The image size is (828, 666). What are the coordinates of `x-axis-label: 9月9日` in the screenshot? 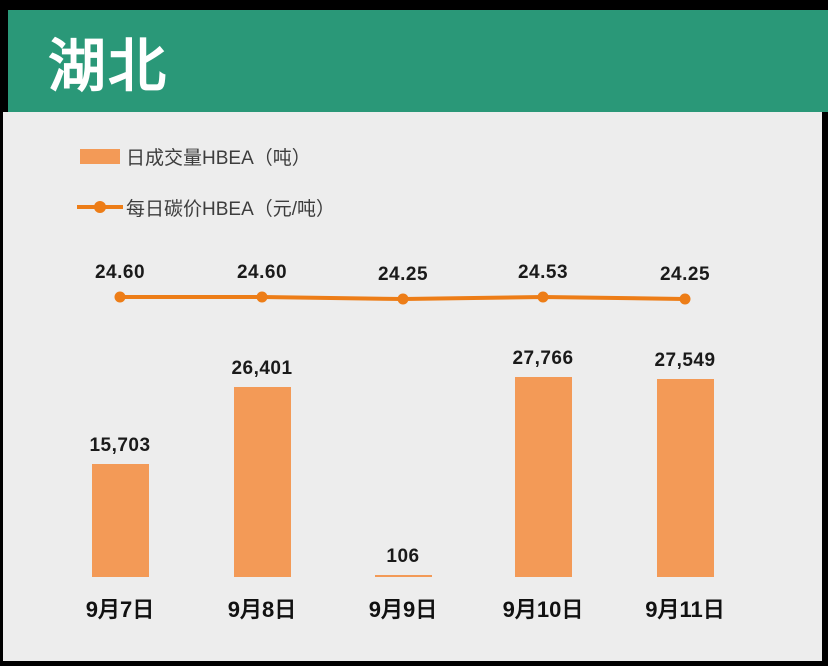 It's located at (403, 609).